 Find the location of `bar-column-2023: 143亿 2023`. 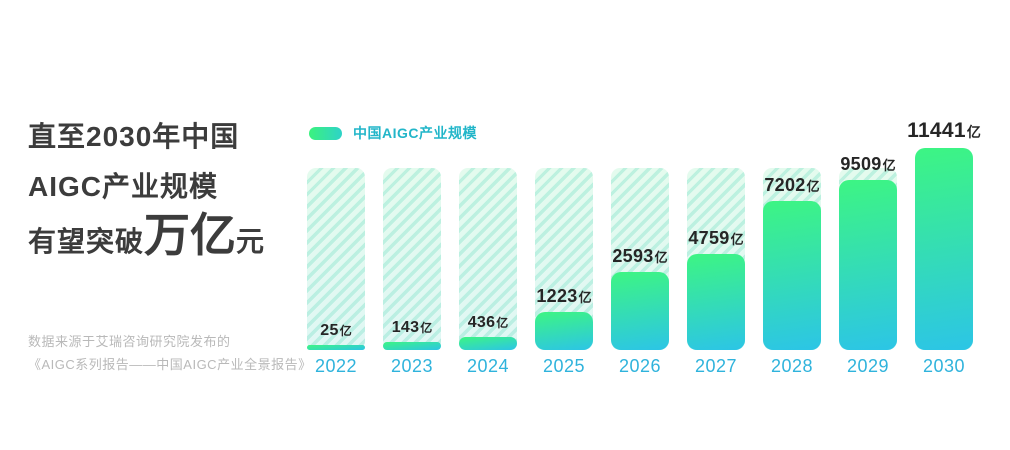

bar-column-2023: 143亿 2023 is located at coordinates (412, 272).